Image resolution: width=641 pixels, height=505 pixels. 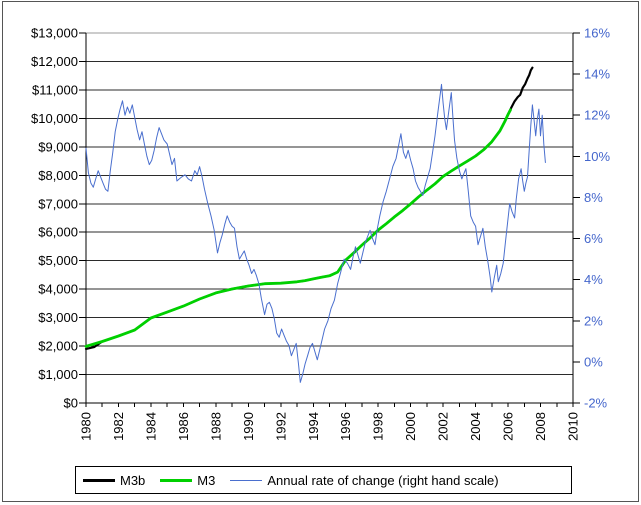 What do you see at coordinates (313, 426) in the screenshot?
I see `x-axis-label: 1994` at bounding box center [313, 426].